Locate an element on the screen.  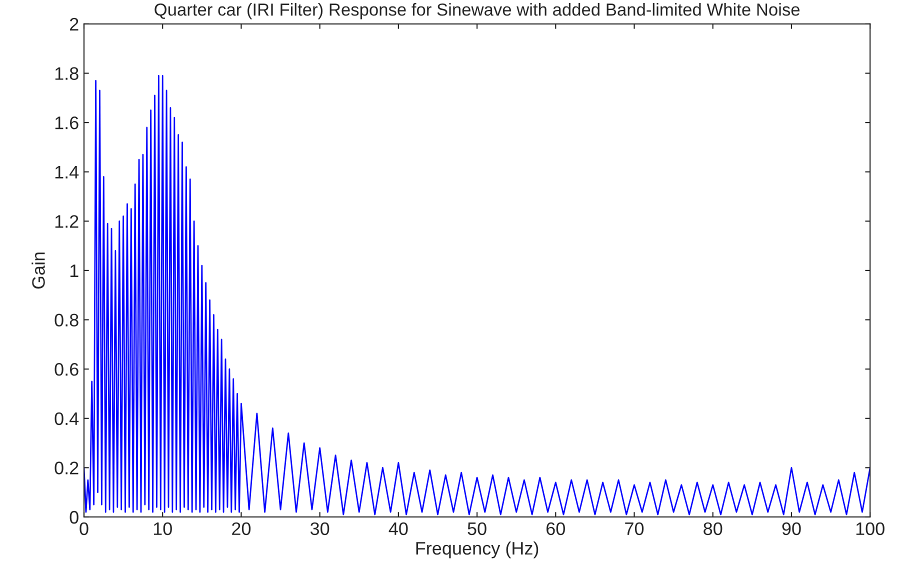
y-tick-label: 1.4 is located at coordinates (67, 172).